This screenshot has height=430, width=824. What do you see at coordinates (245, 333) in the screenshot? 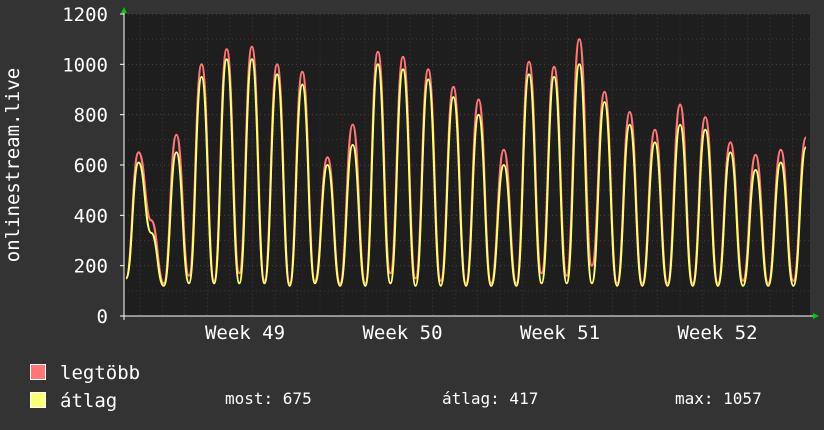
I see `x-tick-label: Week 49` at bounding box center [245, 333].